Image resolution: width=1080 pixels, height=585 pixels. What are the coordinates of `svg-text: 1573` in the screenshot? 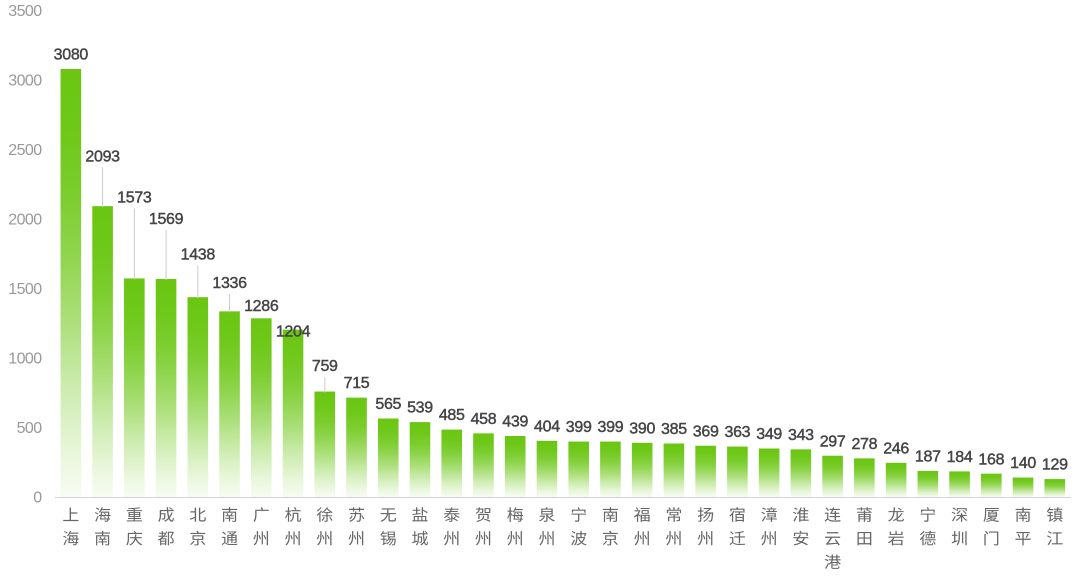 It's located at (134, 198).